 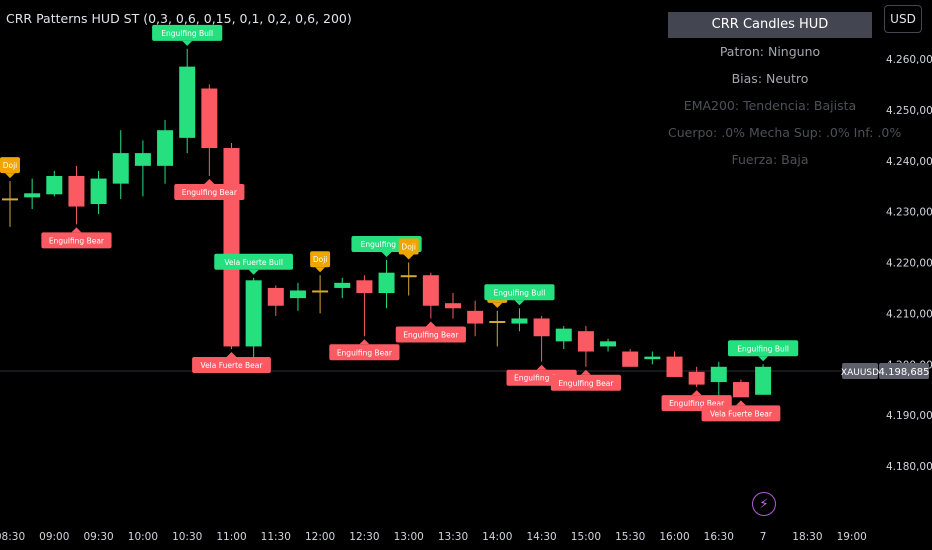 What do you see at coordinates (909, 416) in the screenshot?
I see `price-tick: 4.190,000` at bounding box center [909, 416].